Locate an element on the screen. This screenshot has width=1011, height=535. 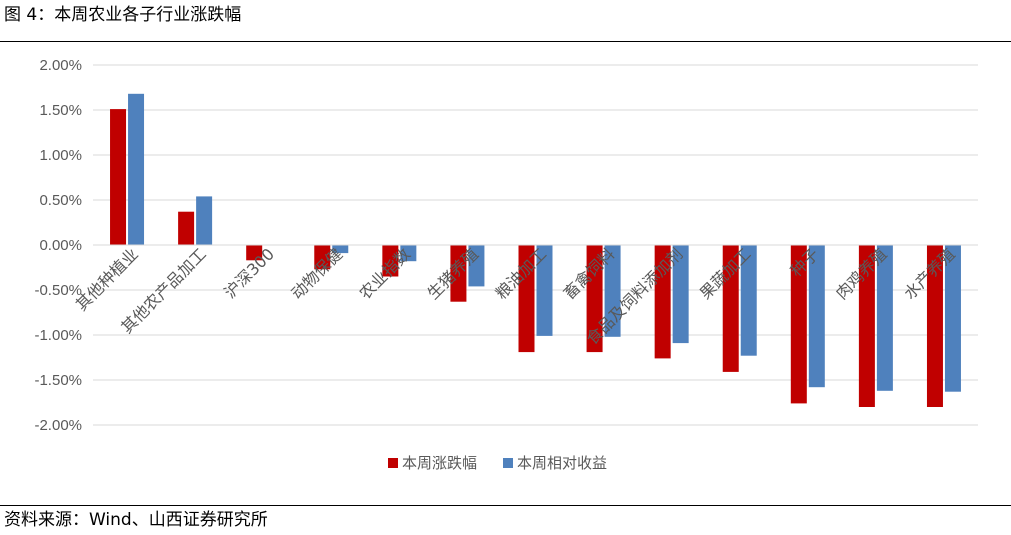
y-tick-label: 0.00% is located at coordinates (60, 245).